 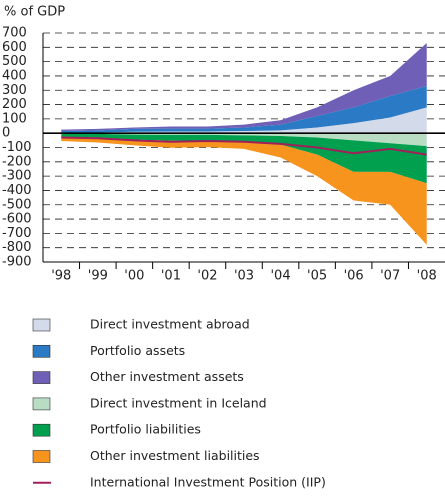 What do you see at coordinates (14, 104) in the screenshot?
I see `y-tick-label: 200` at bounding box center [14, 104].